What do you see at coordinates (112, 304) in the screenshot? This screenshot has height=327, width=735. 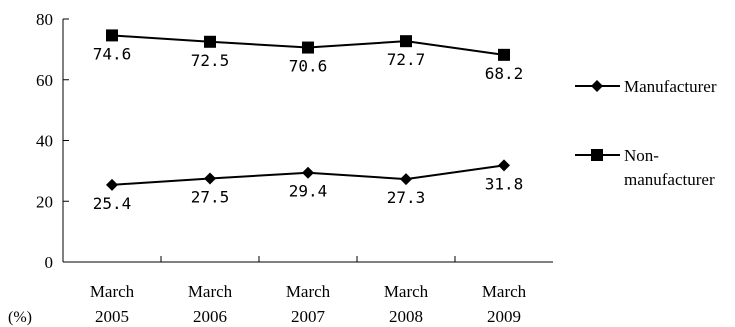 I see `x-tick-label: March 2005` at bounding box center [112, 304].